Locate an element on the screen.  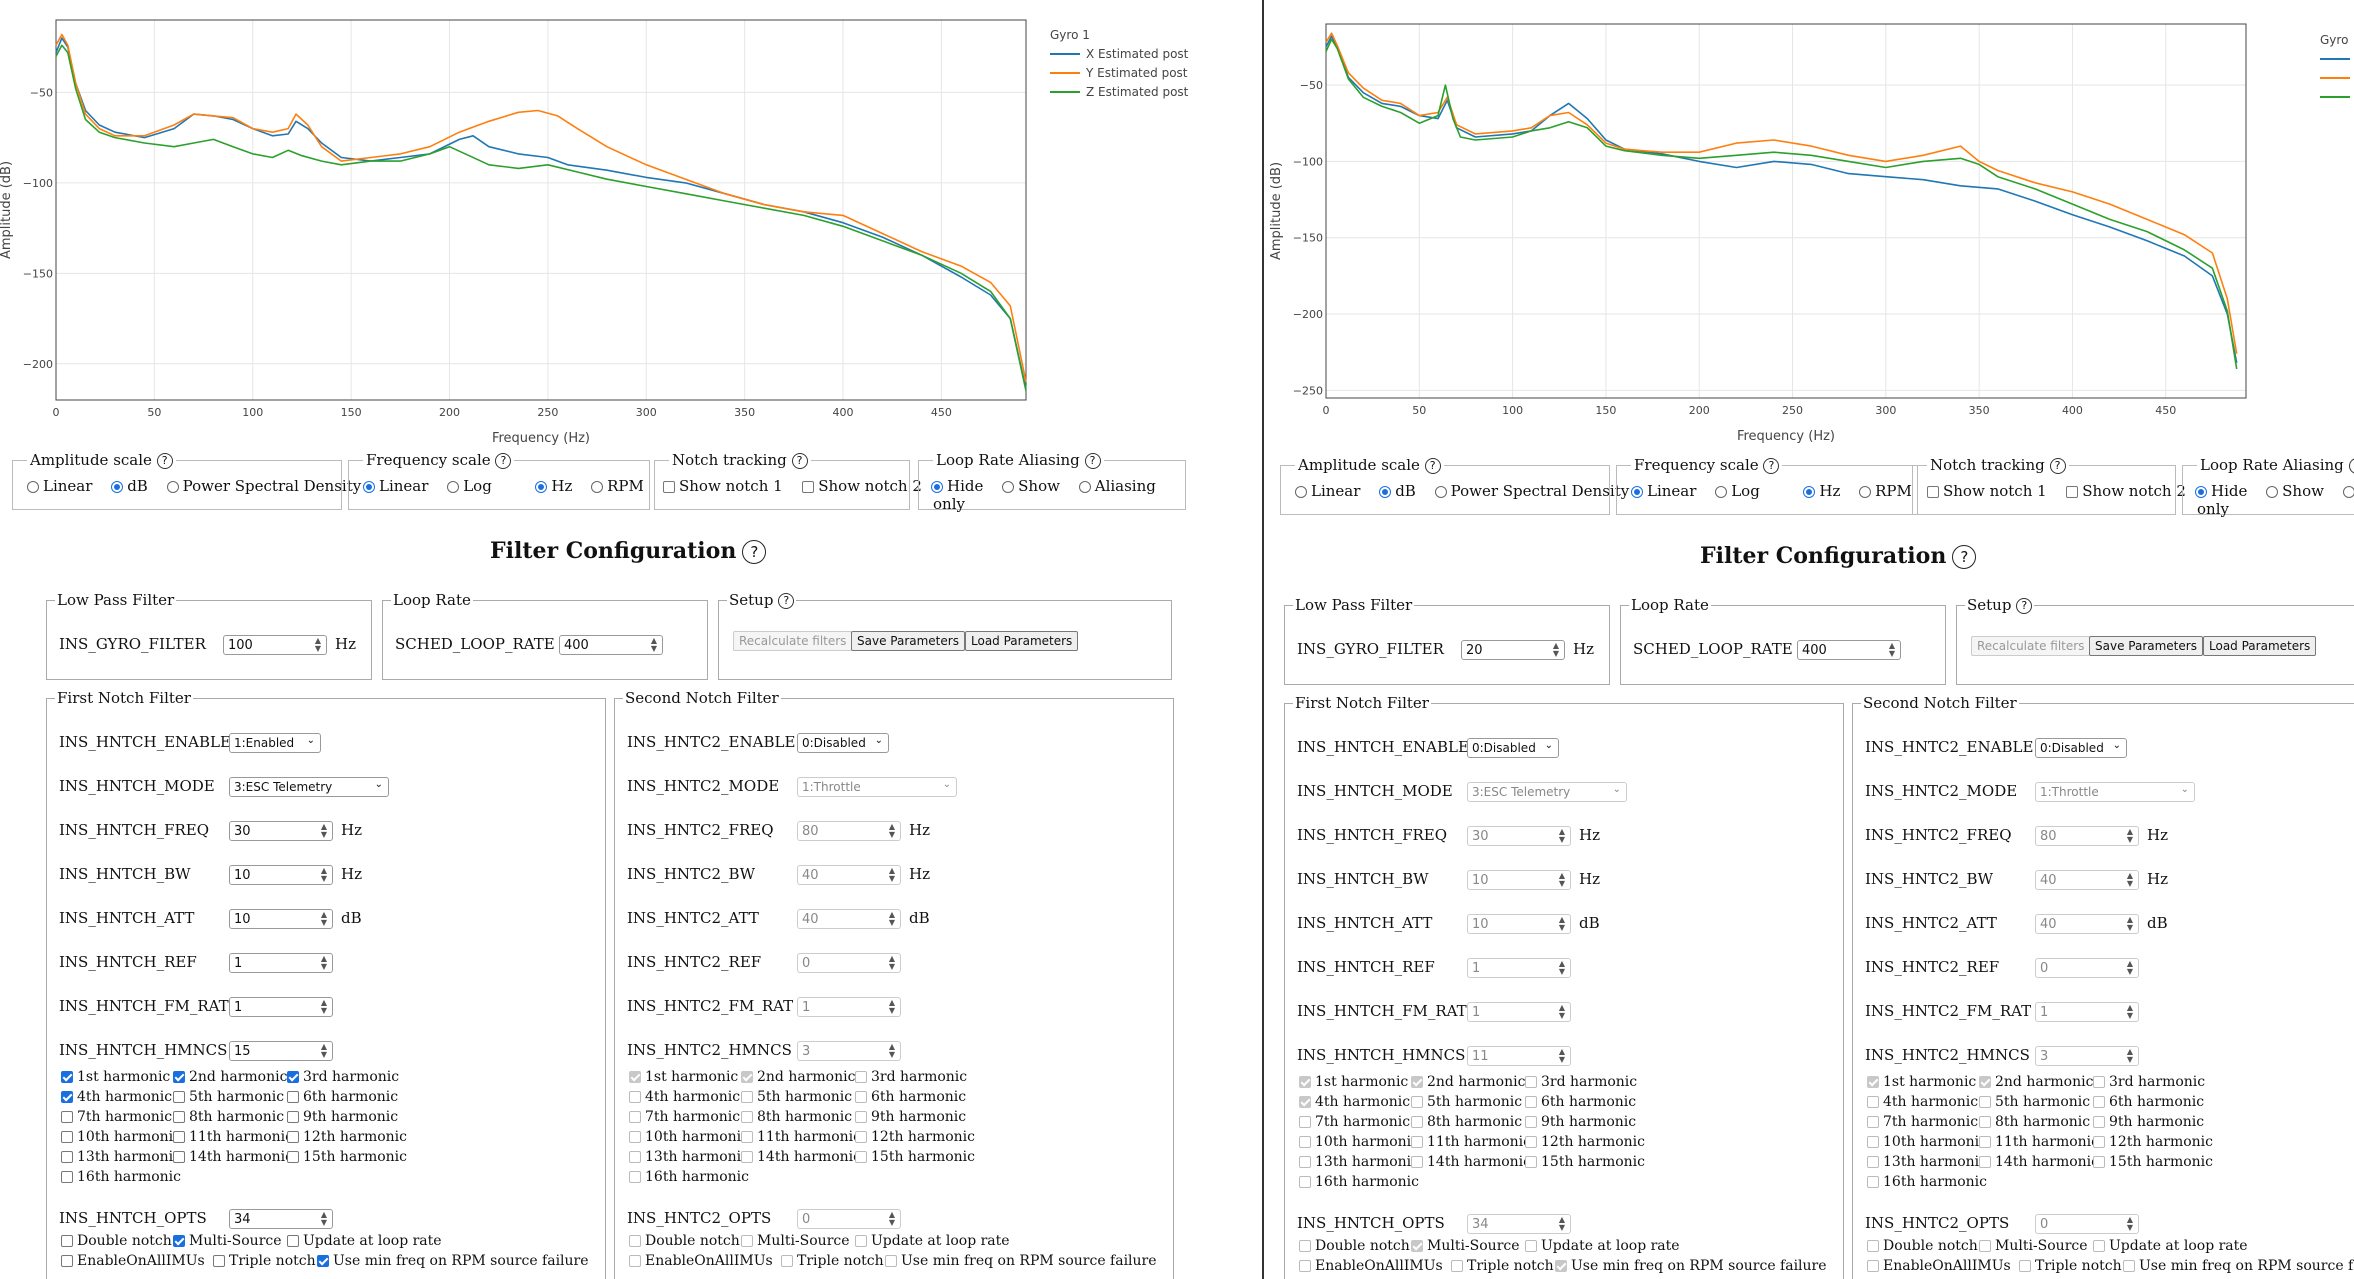
harmonic-option: 4th harmonic is located at coordinates (1354, 1102).